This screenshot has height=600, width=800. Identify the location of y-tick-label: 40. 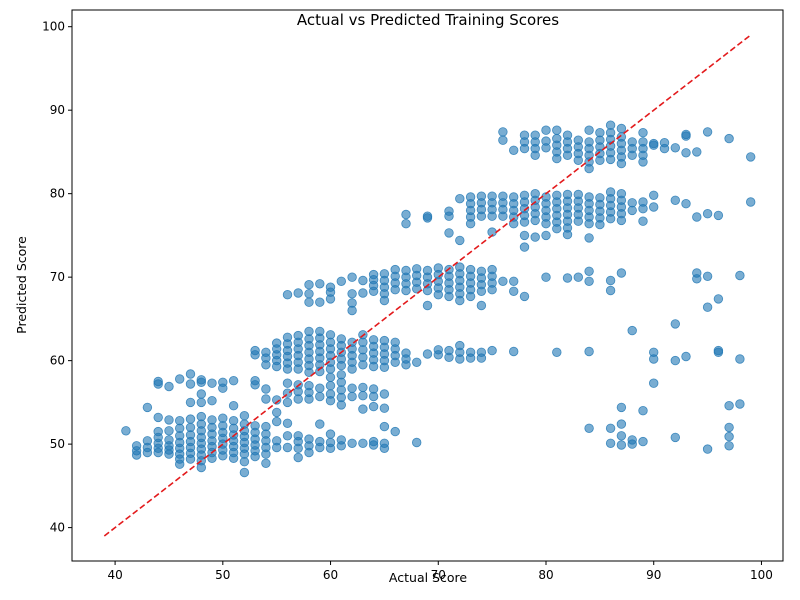
(57, 528).